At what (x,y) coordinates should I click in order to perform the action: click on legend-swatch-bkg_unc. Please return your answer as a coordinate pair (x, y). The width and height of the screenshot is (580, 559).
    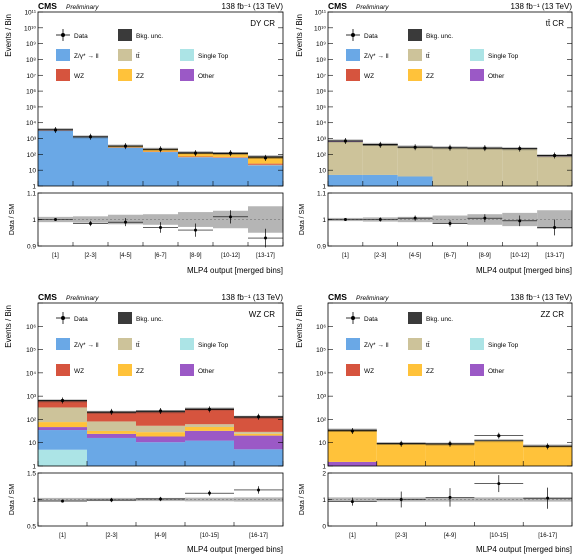
    Looking at the image, I should click on (125, 318).